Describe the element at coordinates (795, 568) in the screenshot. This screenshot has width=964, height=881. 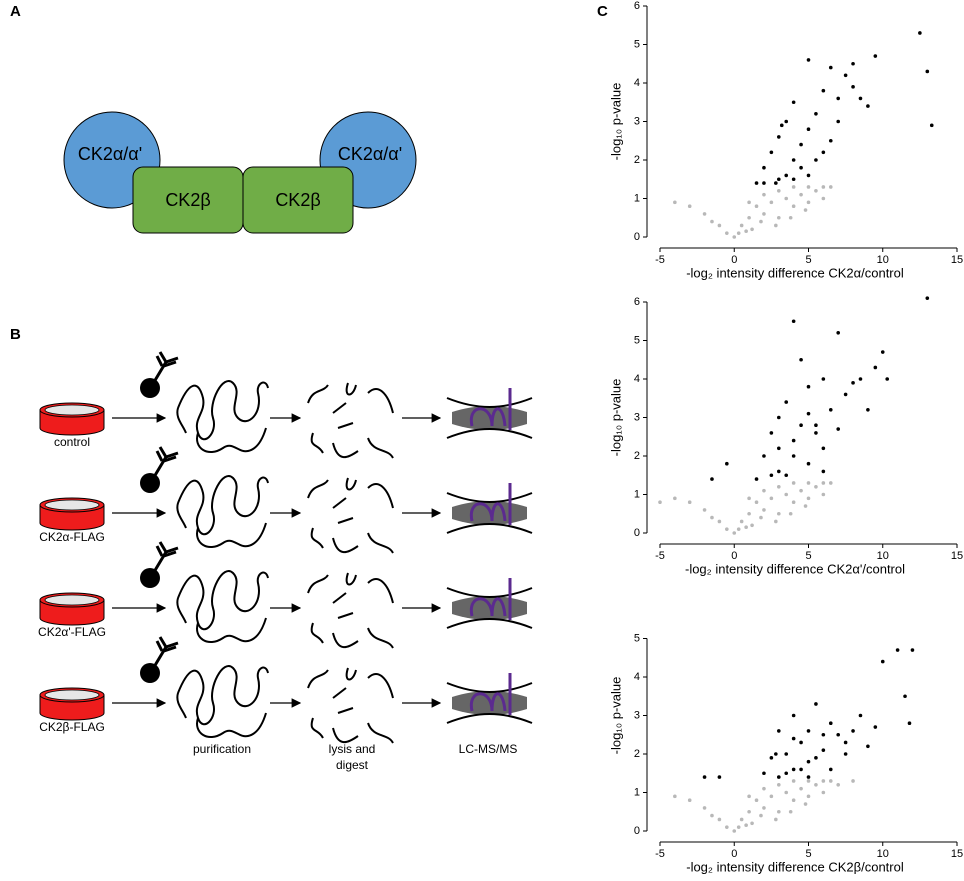
I see `x-axis-label: -log₂ intensity difference CK2α'/control` at that location.